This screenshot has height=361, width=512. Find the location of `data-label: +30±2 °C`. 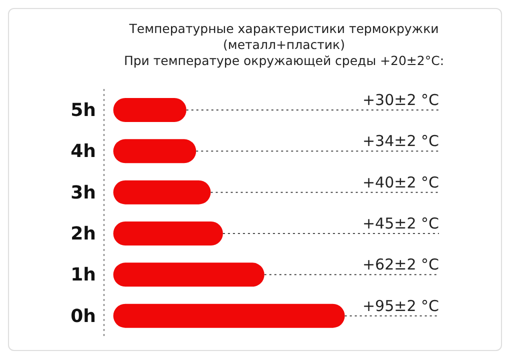

data-label: +30±2 °C is located at coordinates (400, 100).